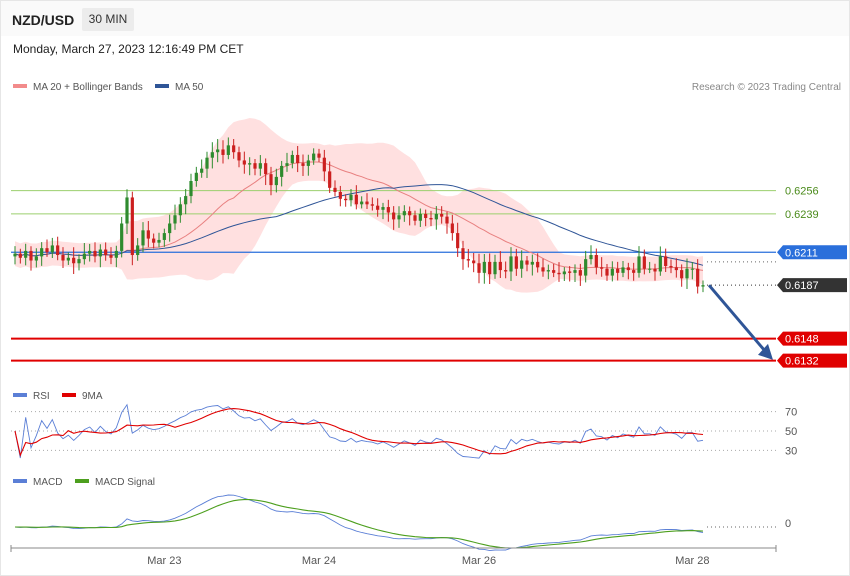  Describe the element at coordinates (801, 253) in the screenshot. I see `level-label-pivot: 0.6211` at that location.